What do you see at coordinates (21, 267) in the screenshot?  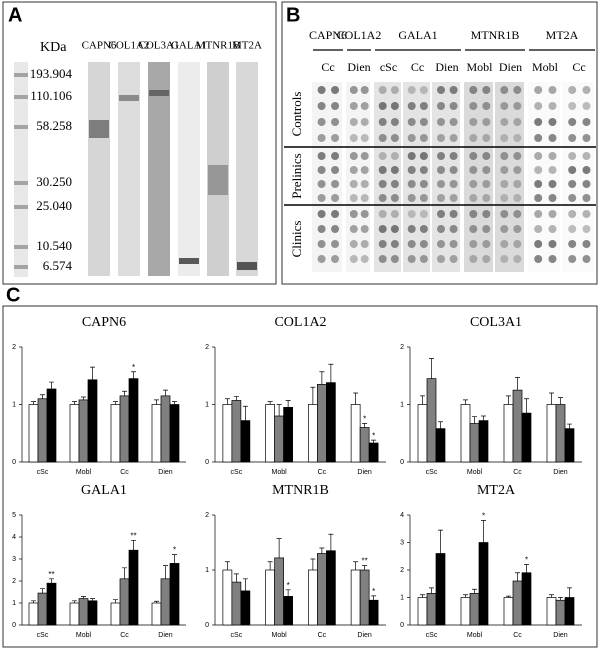 I see `ladder-band` at bounding box center [21, 267].